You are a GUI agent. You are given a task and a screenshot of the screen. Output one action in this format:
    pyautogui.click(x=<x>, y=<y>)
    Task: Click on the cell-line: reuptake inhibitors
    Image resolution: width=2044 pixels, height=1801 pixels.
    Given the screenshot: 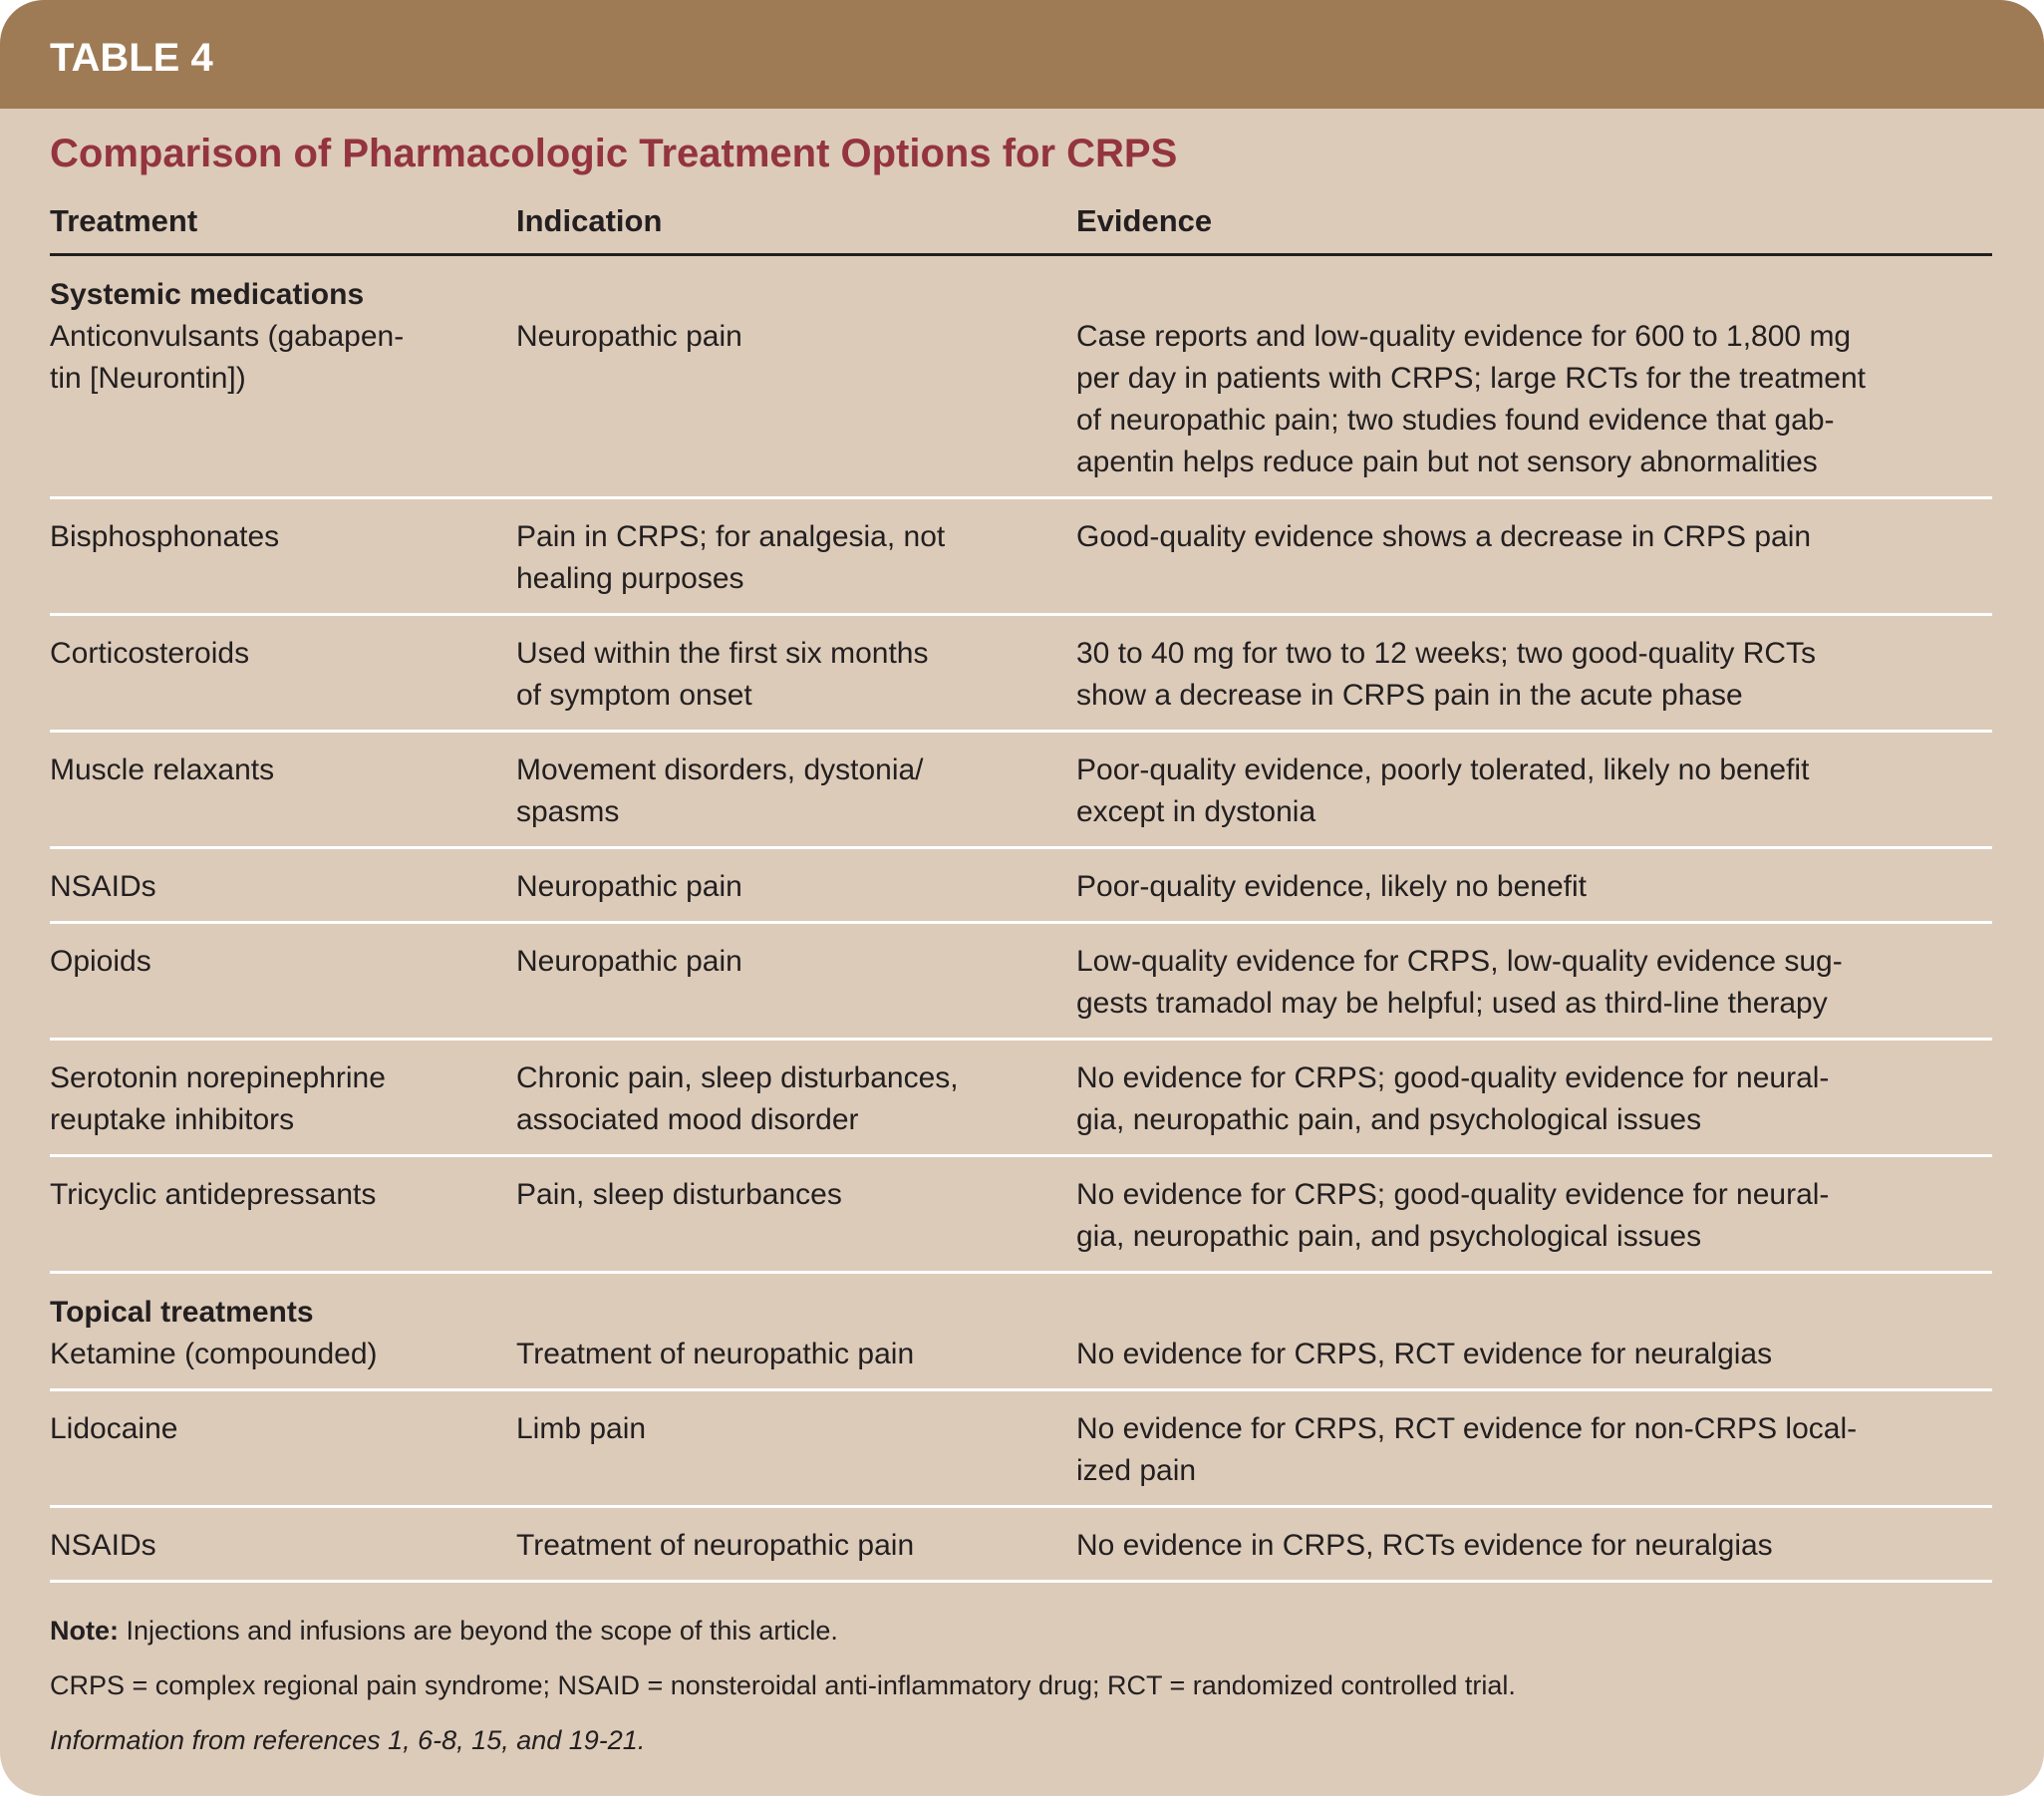 What is the action you would take?
    pyautogui.click(x=172, y=1119)
    